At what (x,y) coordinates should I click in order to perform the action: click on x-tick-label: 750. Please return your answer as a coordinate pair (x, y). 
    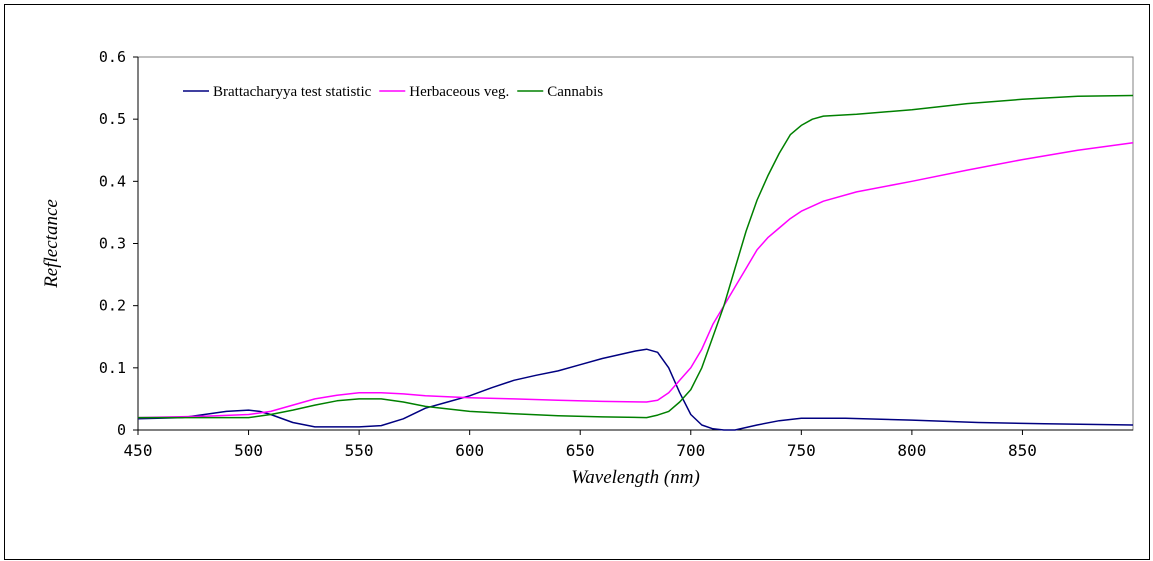
    Looking at the image, I should click on (801, 450).